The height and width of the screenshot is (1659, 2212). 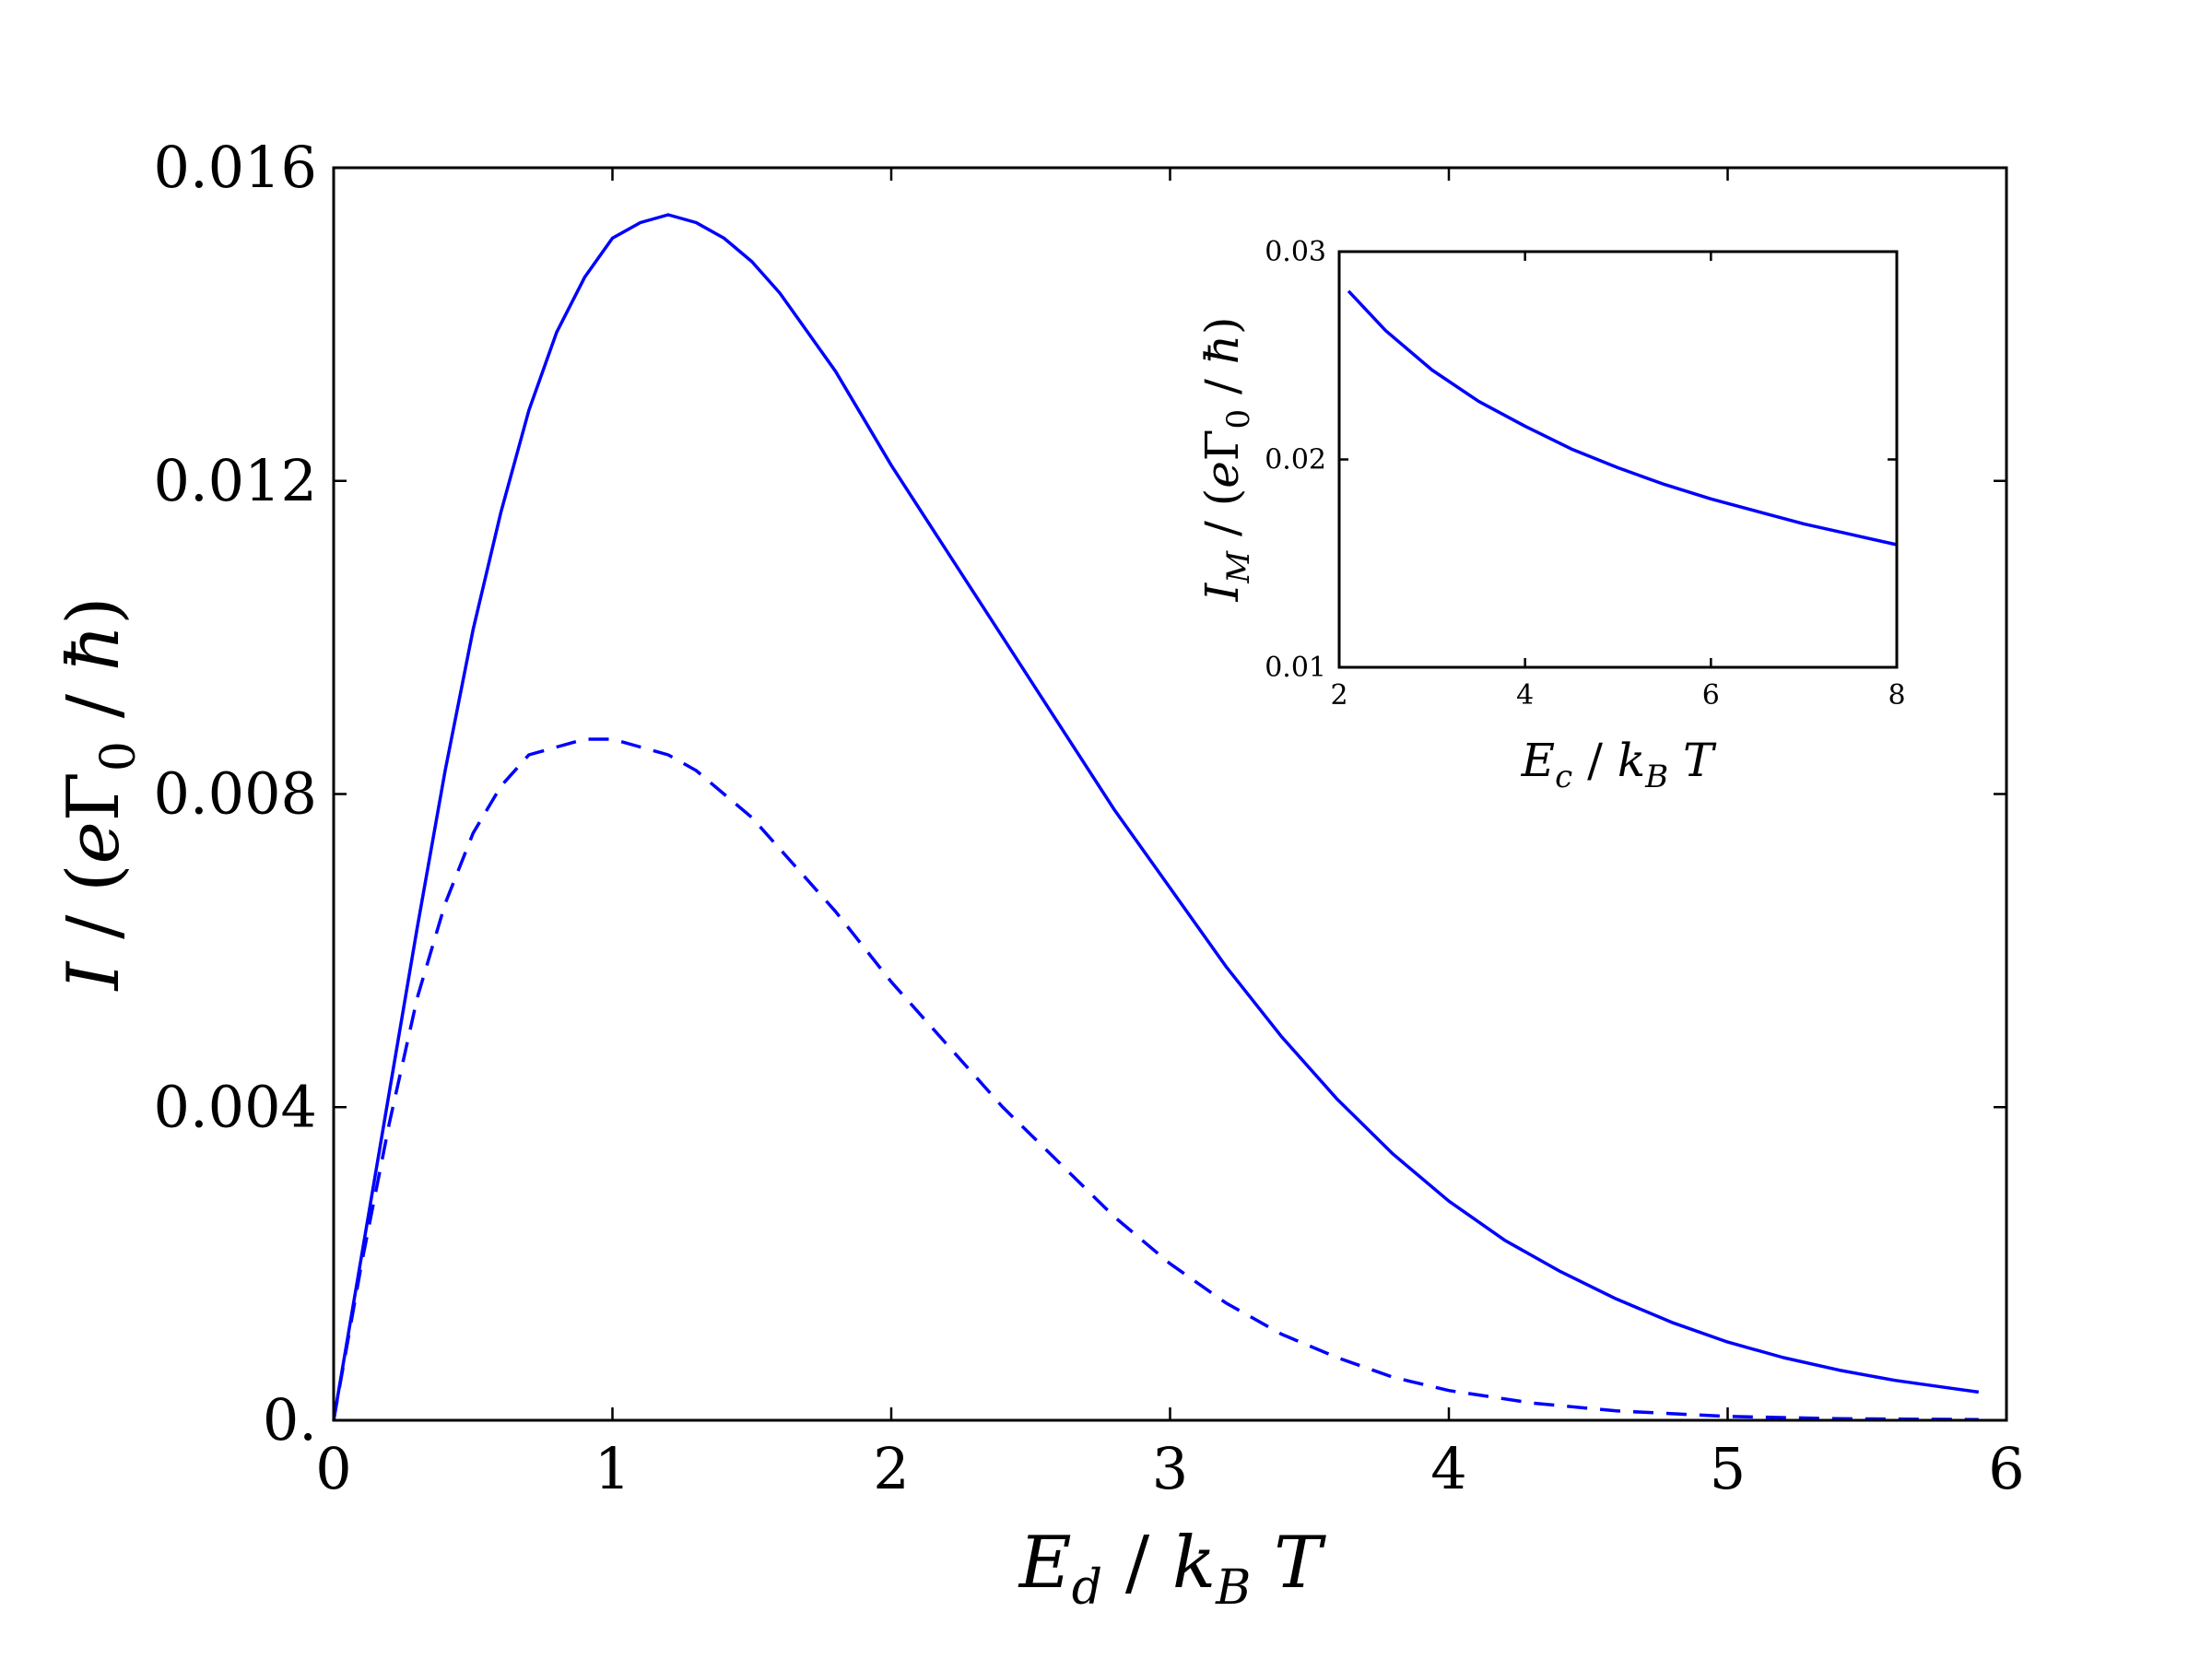 What do you see at coordinates (1295, 460) in the screenshot?
I see `inset-y-tick-label: 0.02` at bounding box center [1295, 460].